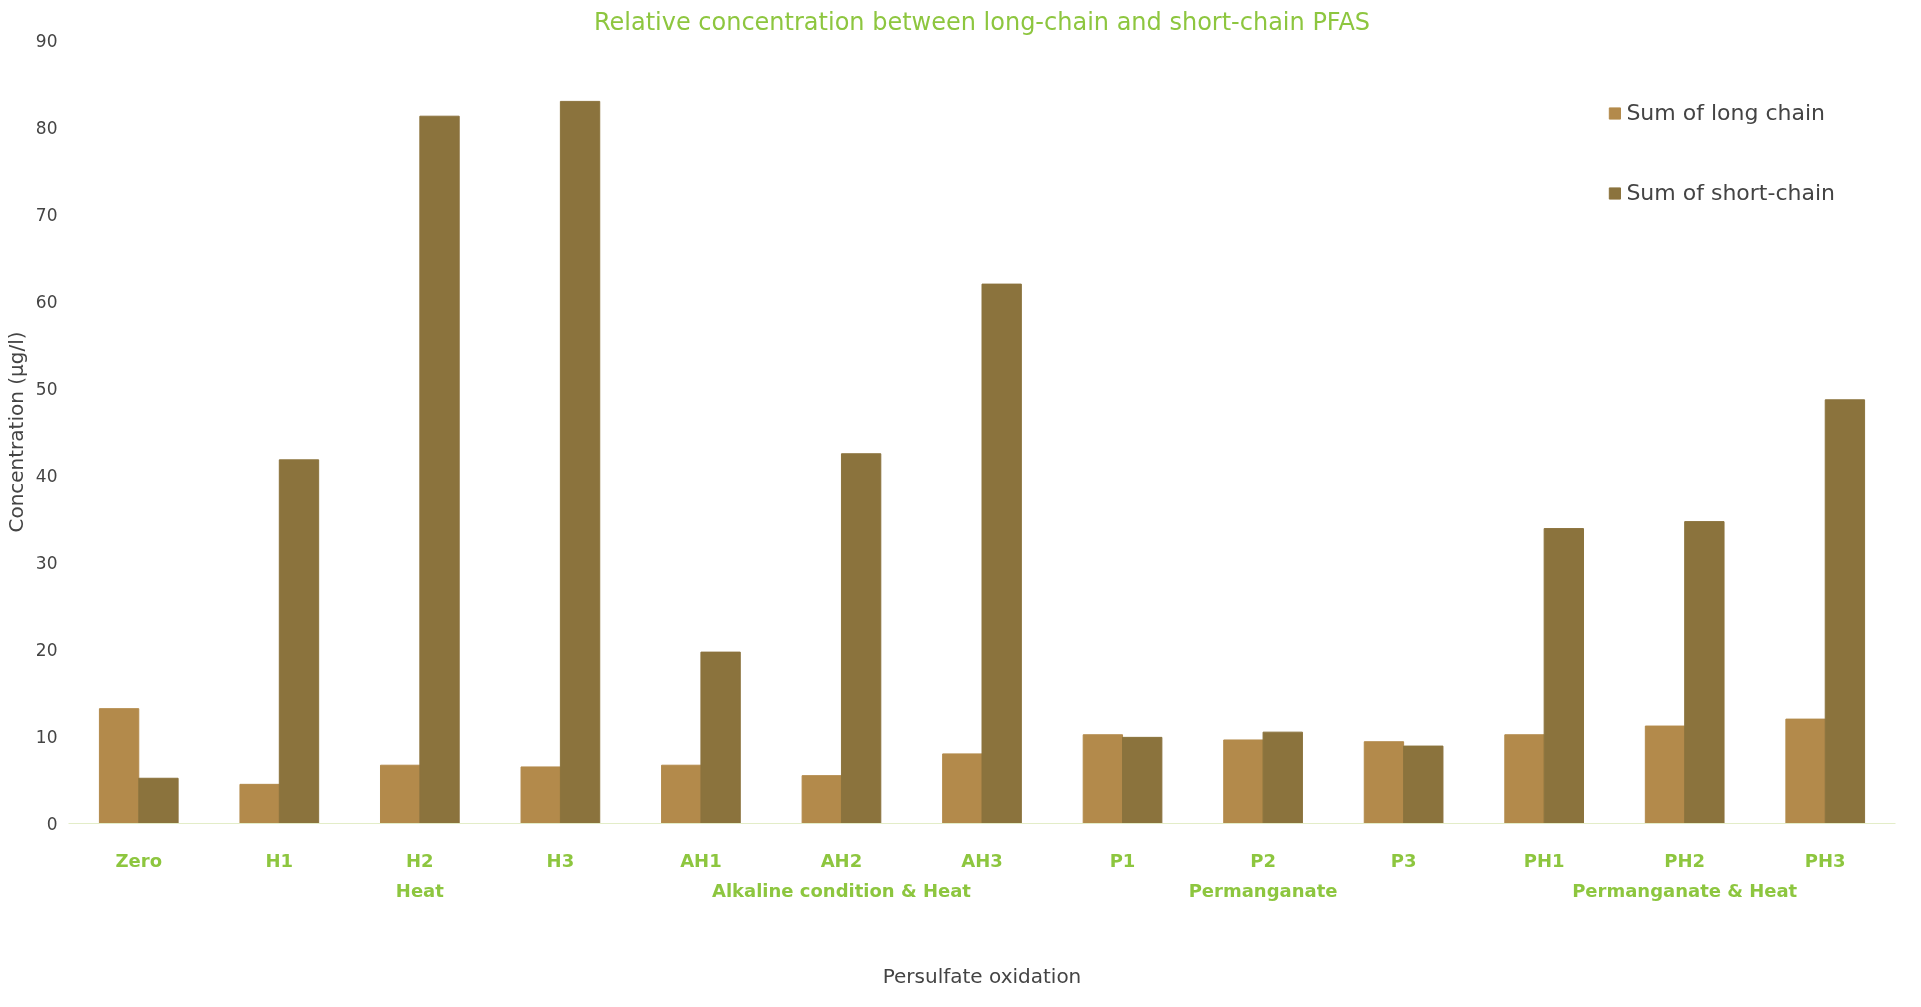 Image resolution: width=1921 pixels, height=1007 pixels. Describe the element at coordinates (1685, 890) in the screenshot. I see `text: Permanganate & Heat` at that location.